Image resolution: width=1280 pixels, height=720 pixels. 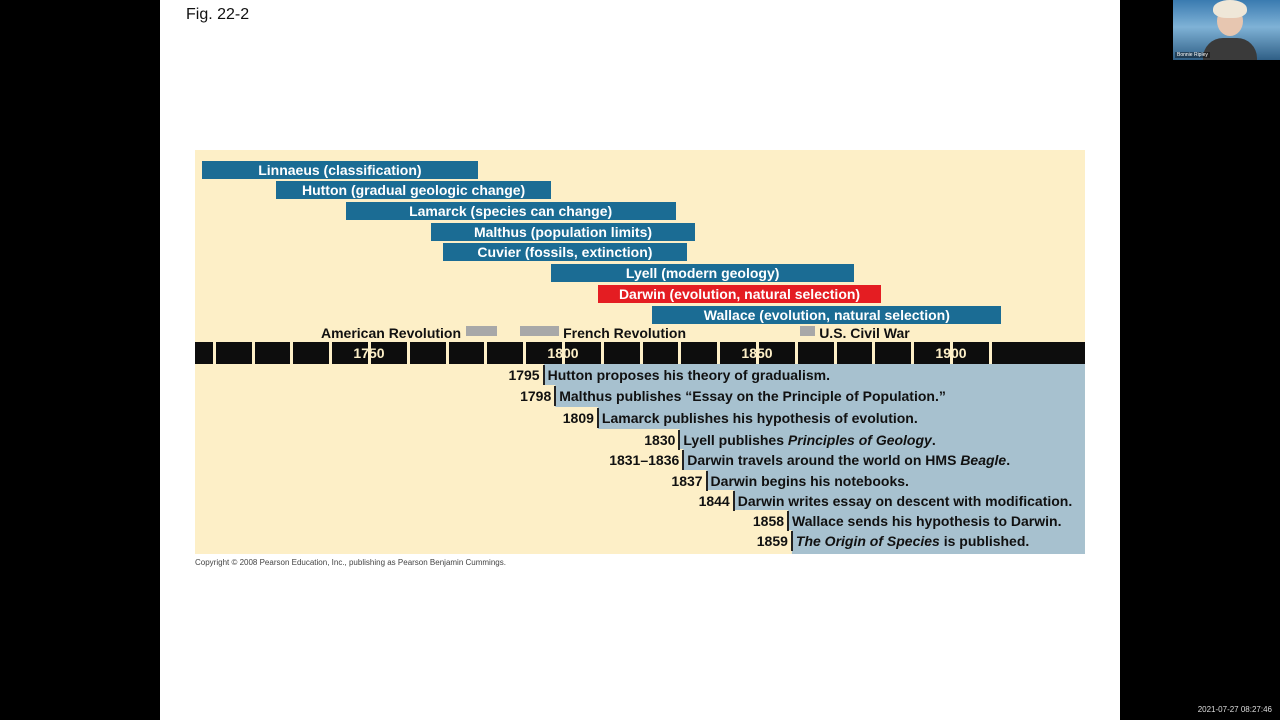 I want to click on timeline-axis: 1750 1800 1850 1900, so click(x=640, y=353).